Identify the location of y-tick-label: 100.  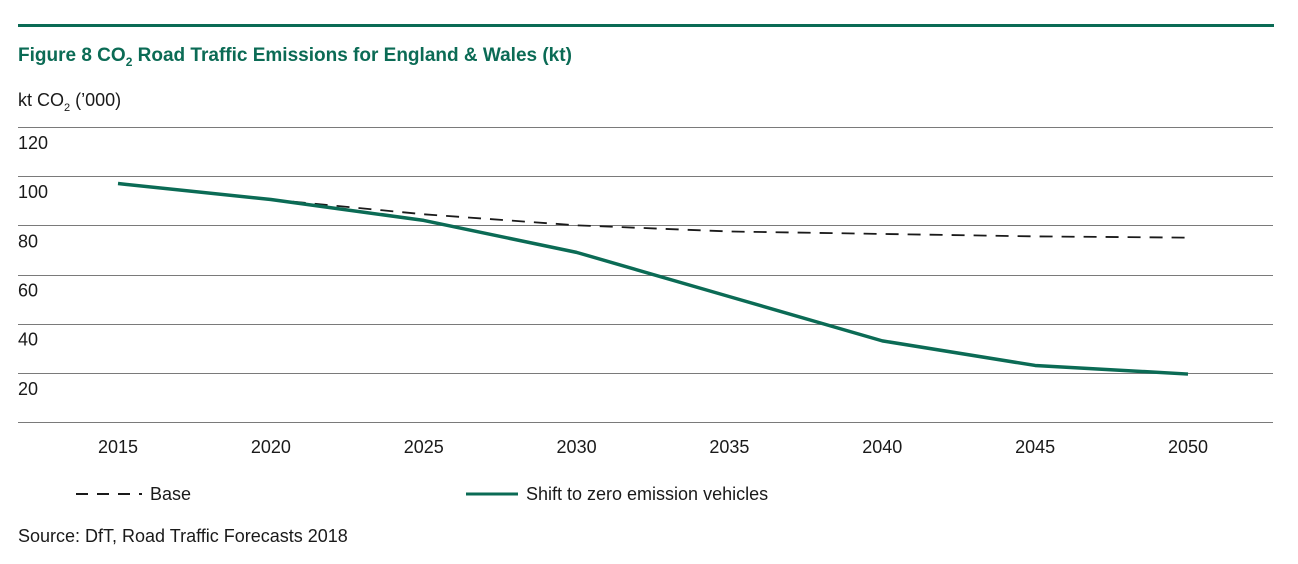
(33, 192).